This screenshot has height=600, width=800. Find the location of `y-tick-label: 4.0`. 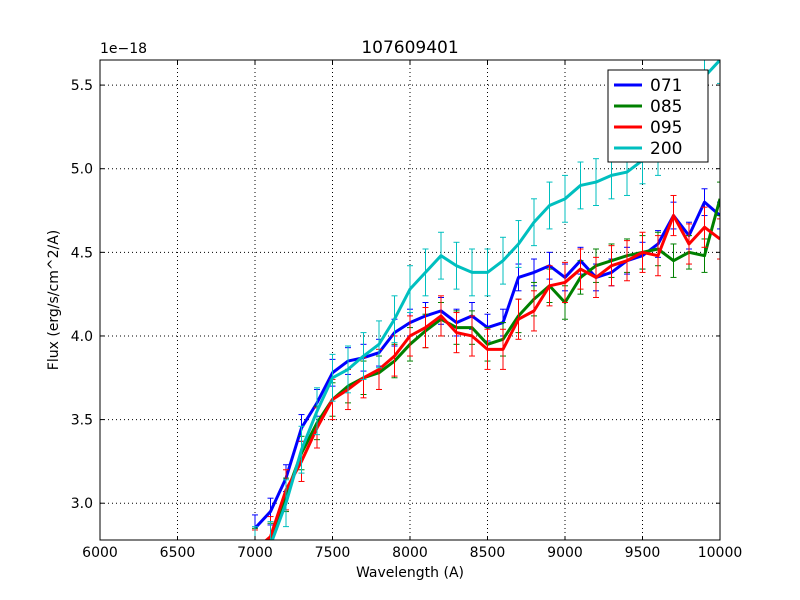

y-tick-label: 4.0 is located at coordinates (82, 337).